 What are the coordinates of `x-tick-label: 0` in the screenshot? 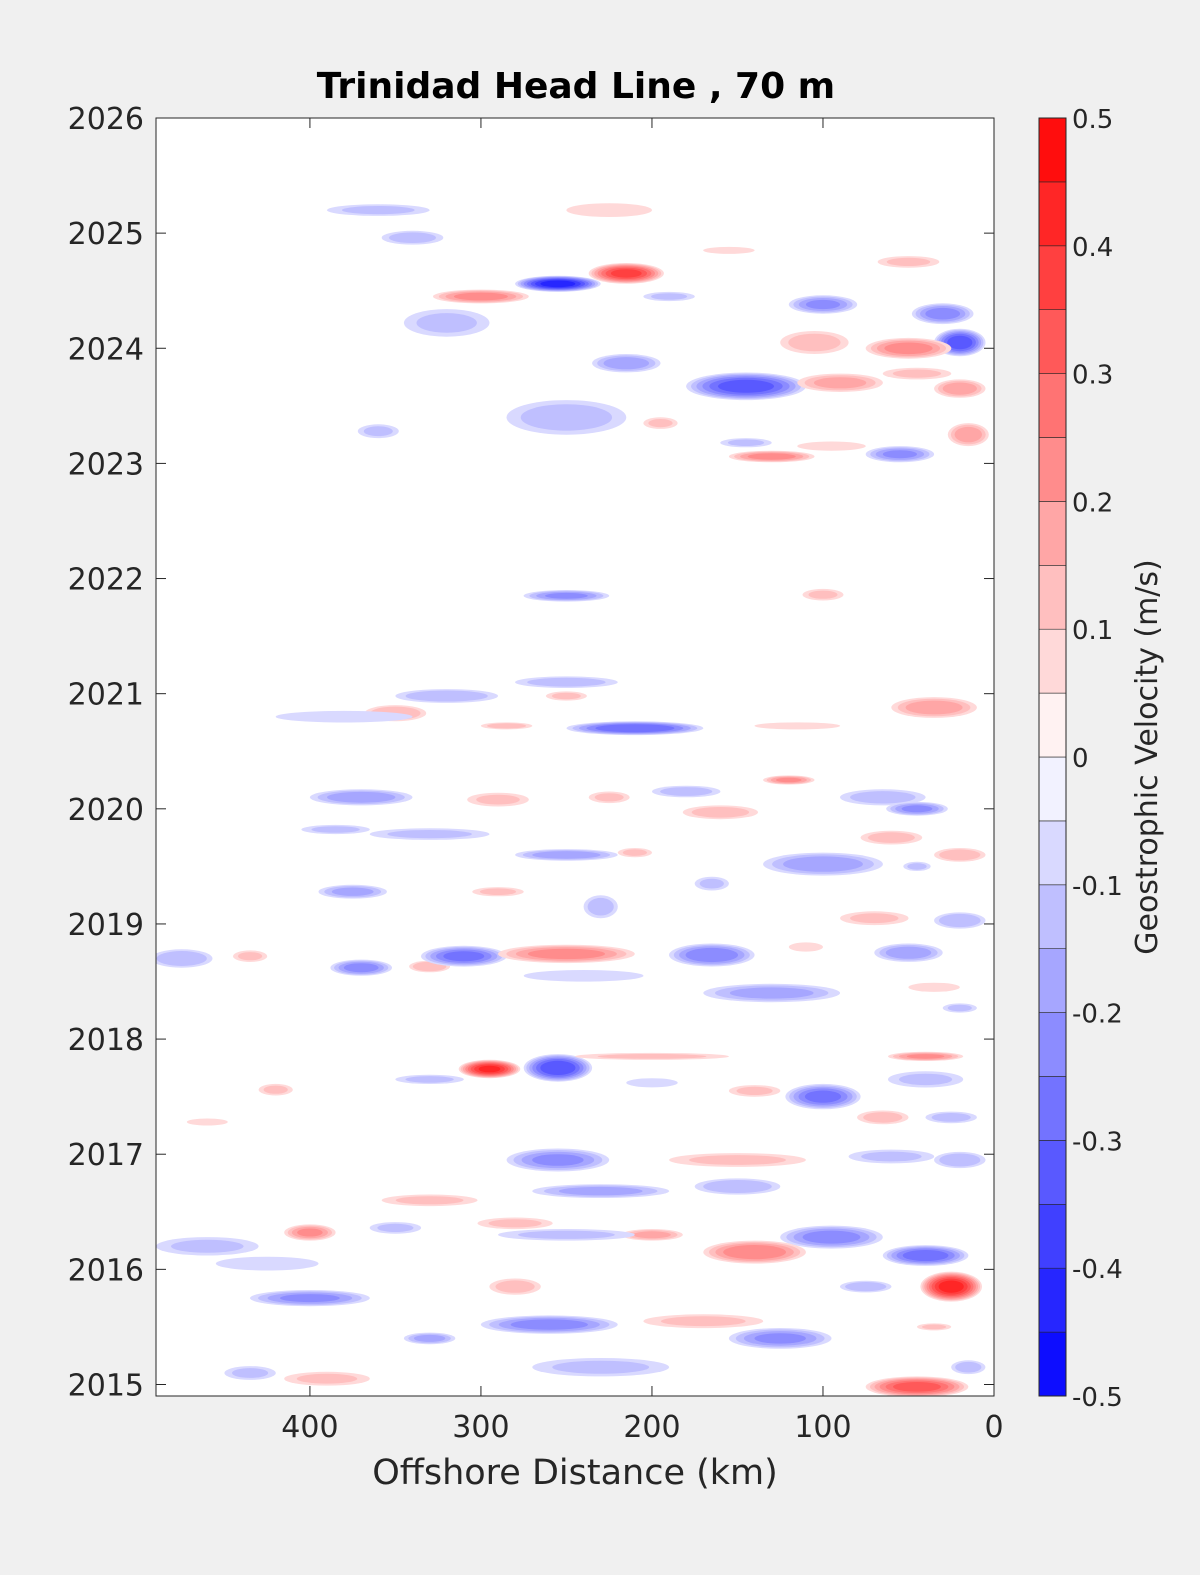 It's located at (993, 1427).